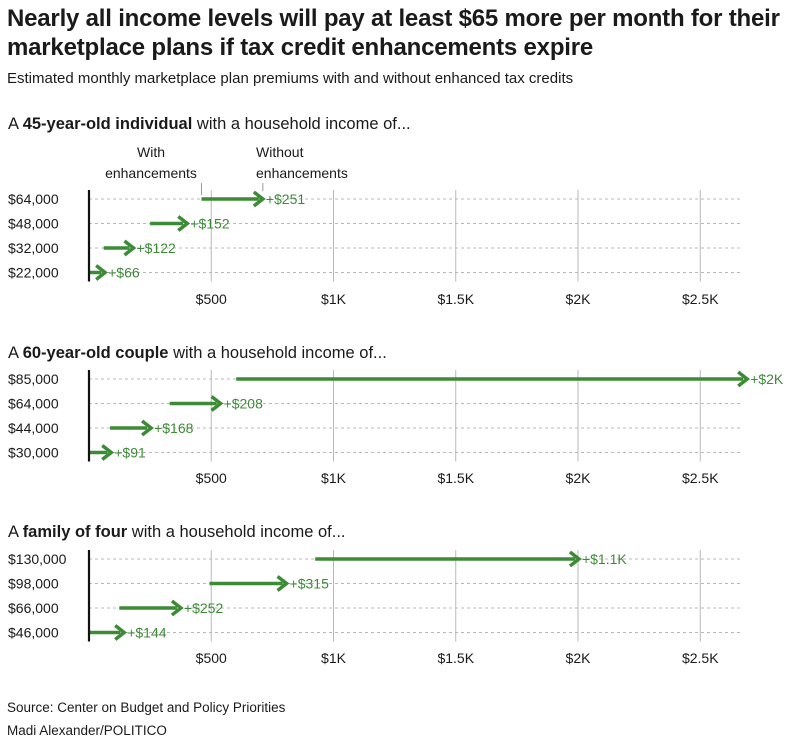 The width and height of the screenshot is (787, 745). Describe the element at coordinates (75, 532) in the screenshot. I see `panel-3-heading-bold: family of four` at that location.